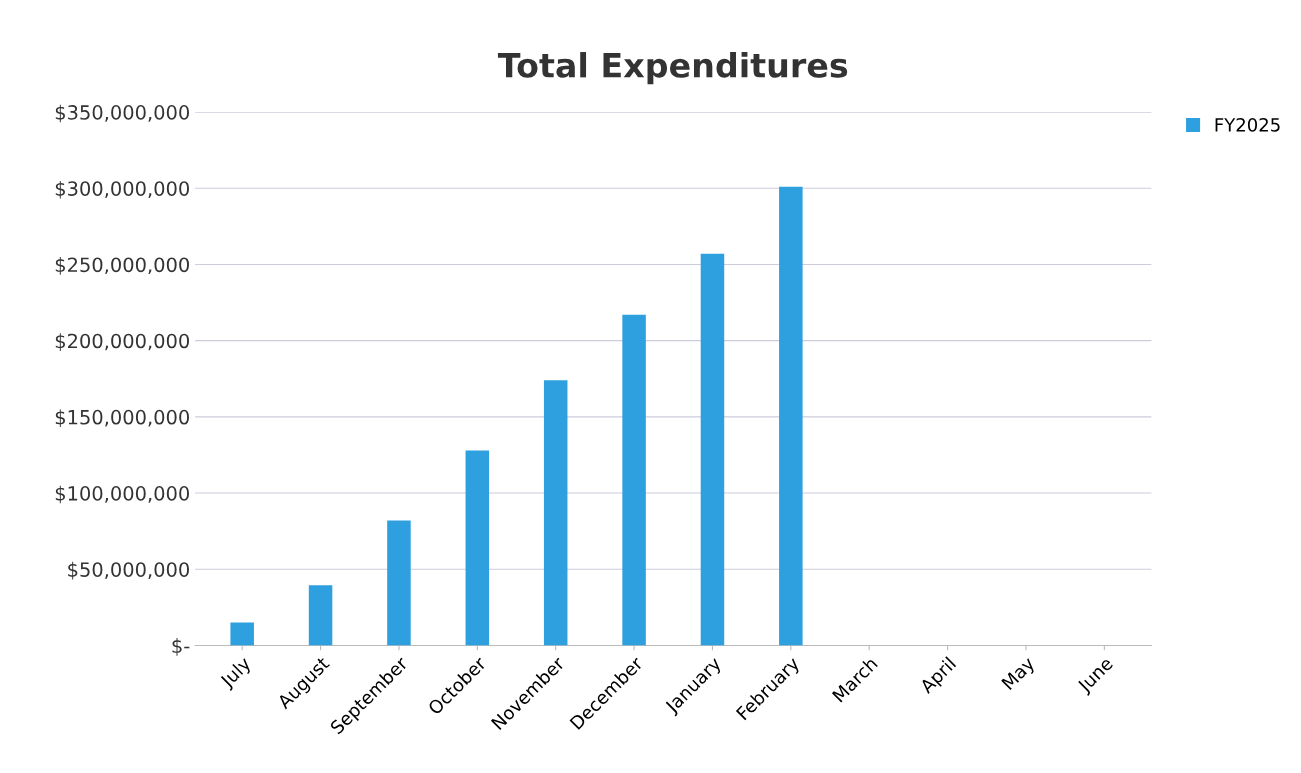  What do you see at coordinates (181, 647) in the screenshot?
I see `y-tick-label: $-` at bounding box center [181, 647].